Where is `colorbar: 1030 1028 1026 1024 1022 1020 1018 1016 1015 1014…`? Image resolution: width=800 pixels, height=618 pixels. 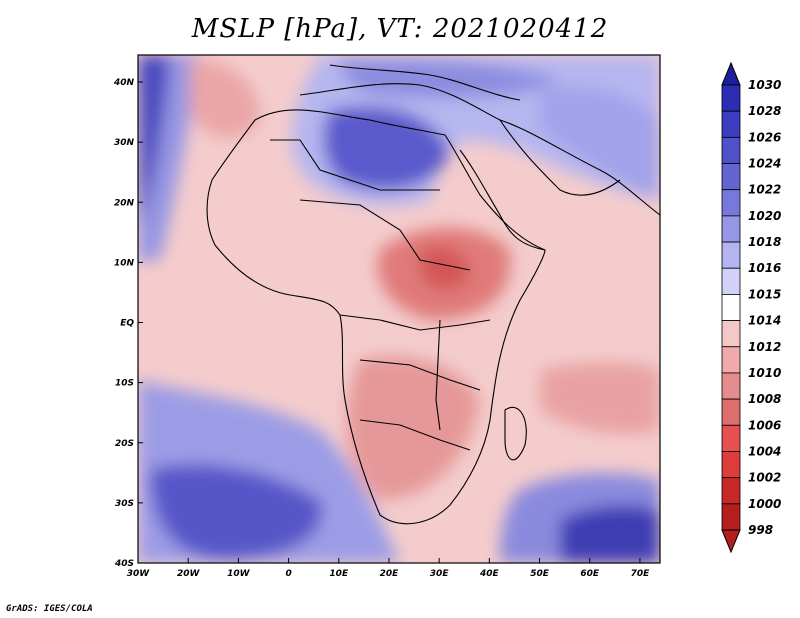 colorbar: 1030 1028 1026 1024 1022 1020 1018 1016 1015 1014… is located at coordinates (751, 307).